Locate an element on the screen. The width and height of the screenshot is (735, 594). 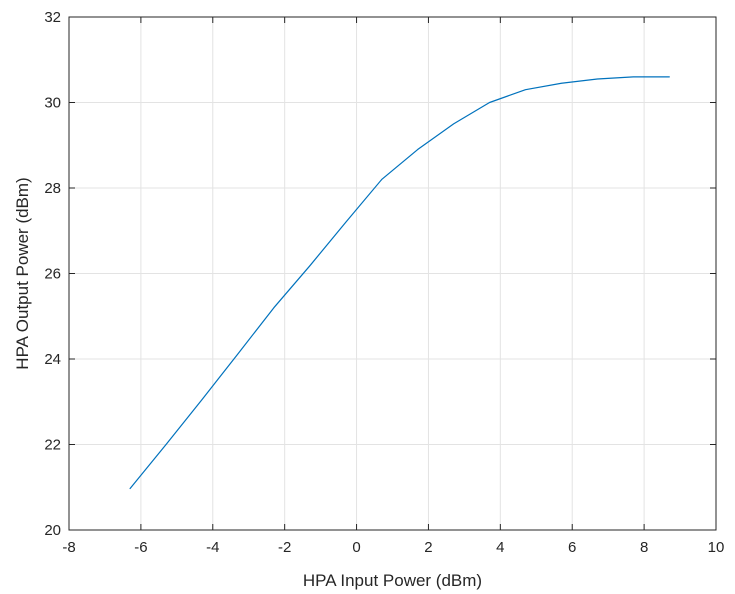
y-tick-label: 28 is located at coordinates (52, 188).